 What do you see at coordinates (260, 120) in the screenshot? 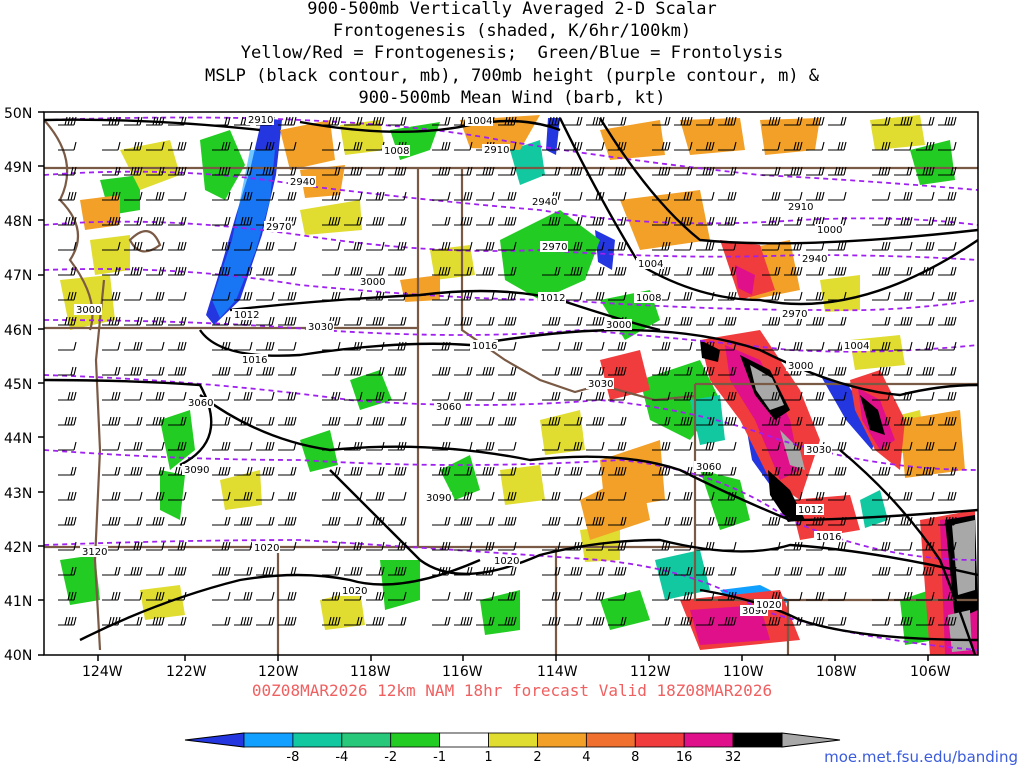
I see `height-label: 2910` at bounding box center [260, 120].